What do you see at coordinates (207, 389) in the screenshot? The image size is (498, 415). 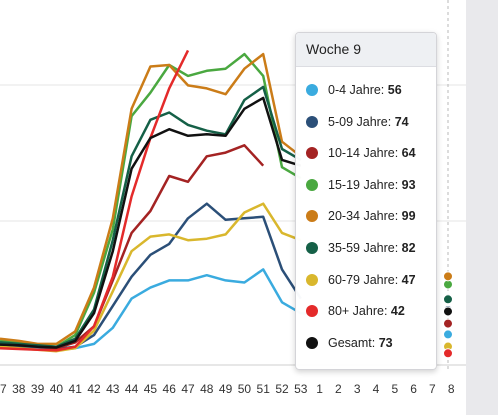 I see `x-tick-label: 48` at bounding box center [207, 389].